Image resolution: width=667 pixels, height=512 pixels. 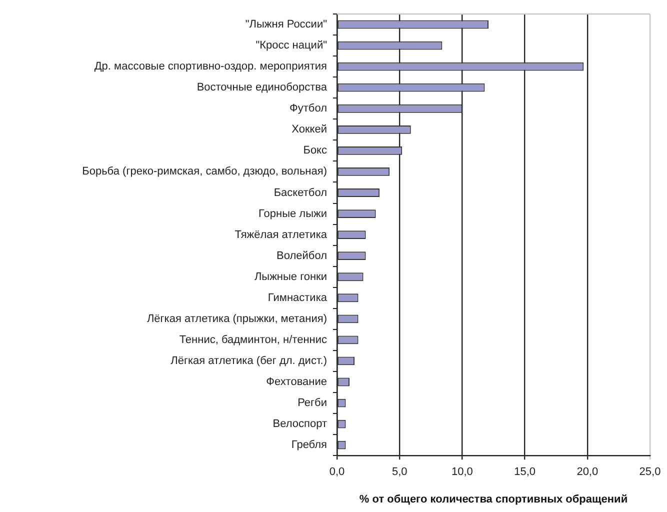 What do you see at coordinates (236, 318) in the screenshot?
I see `y-tick-label: Лёгкая атлетика (прыжки, метания)` at bounding box center [236, 318].